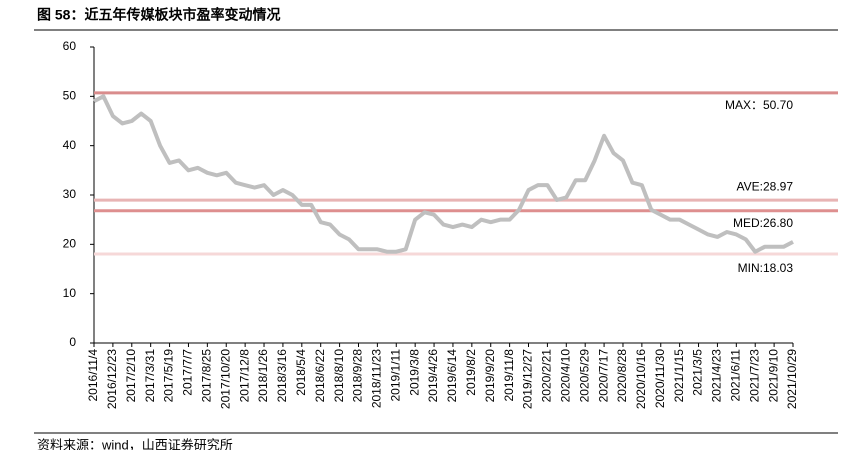 The image size is (848, 450). What do you see at coordinates (70, 244) in the screenshot?
I see `y-tick-label: 20` at bounding box center [70, 244].